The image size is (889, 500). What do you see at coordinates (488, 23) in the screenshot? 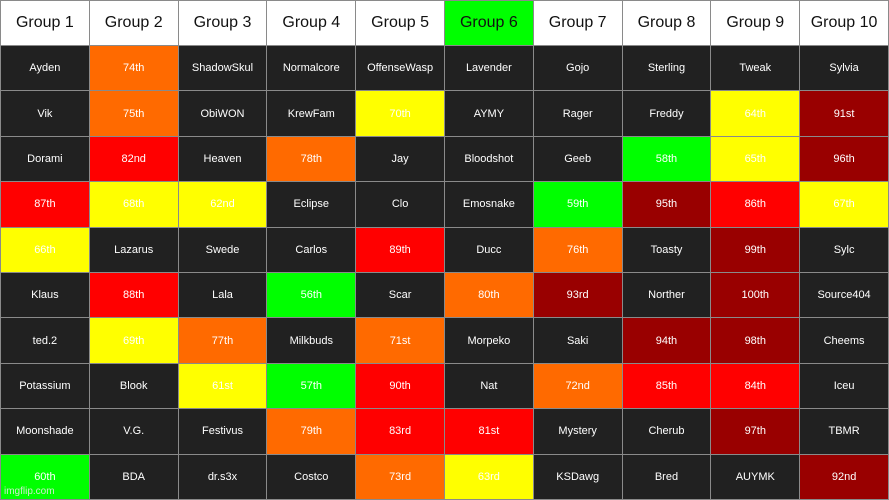
I see `group-header-6: Group 6` at bounding box center [488, 23].